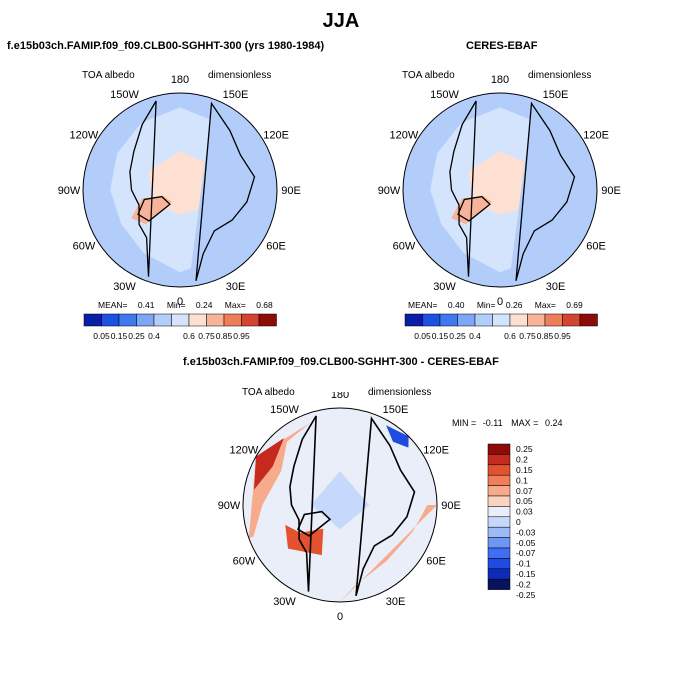 The width and height of the screenshot is (682, 683). I want to click on model-lon-label: 30W, so click(124, 287).